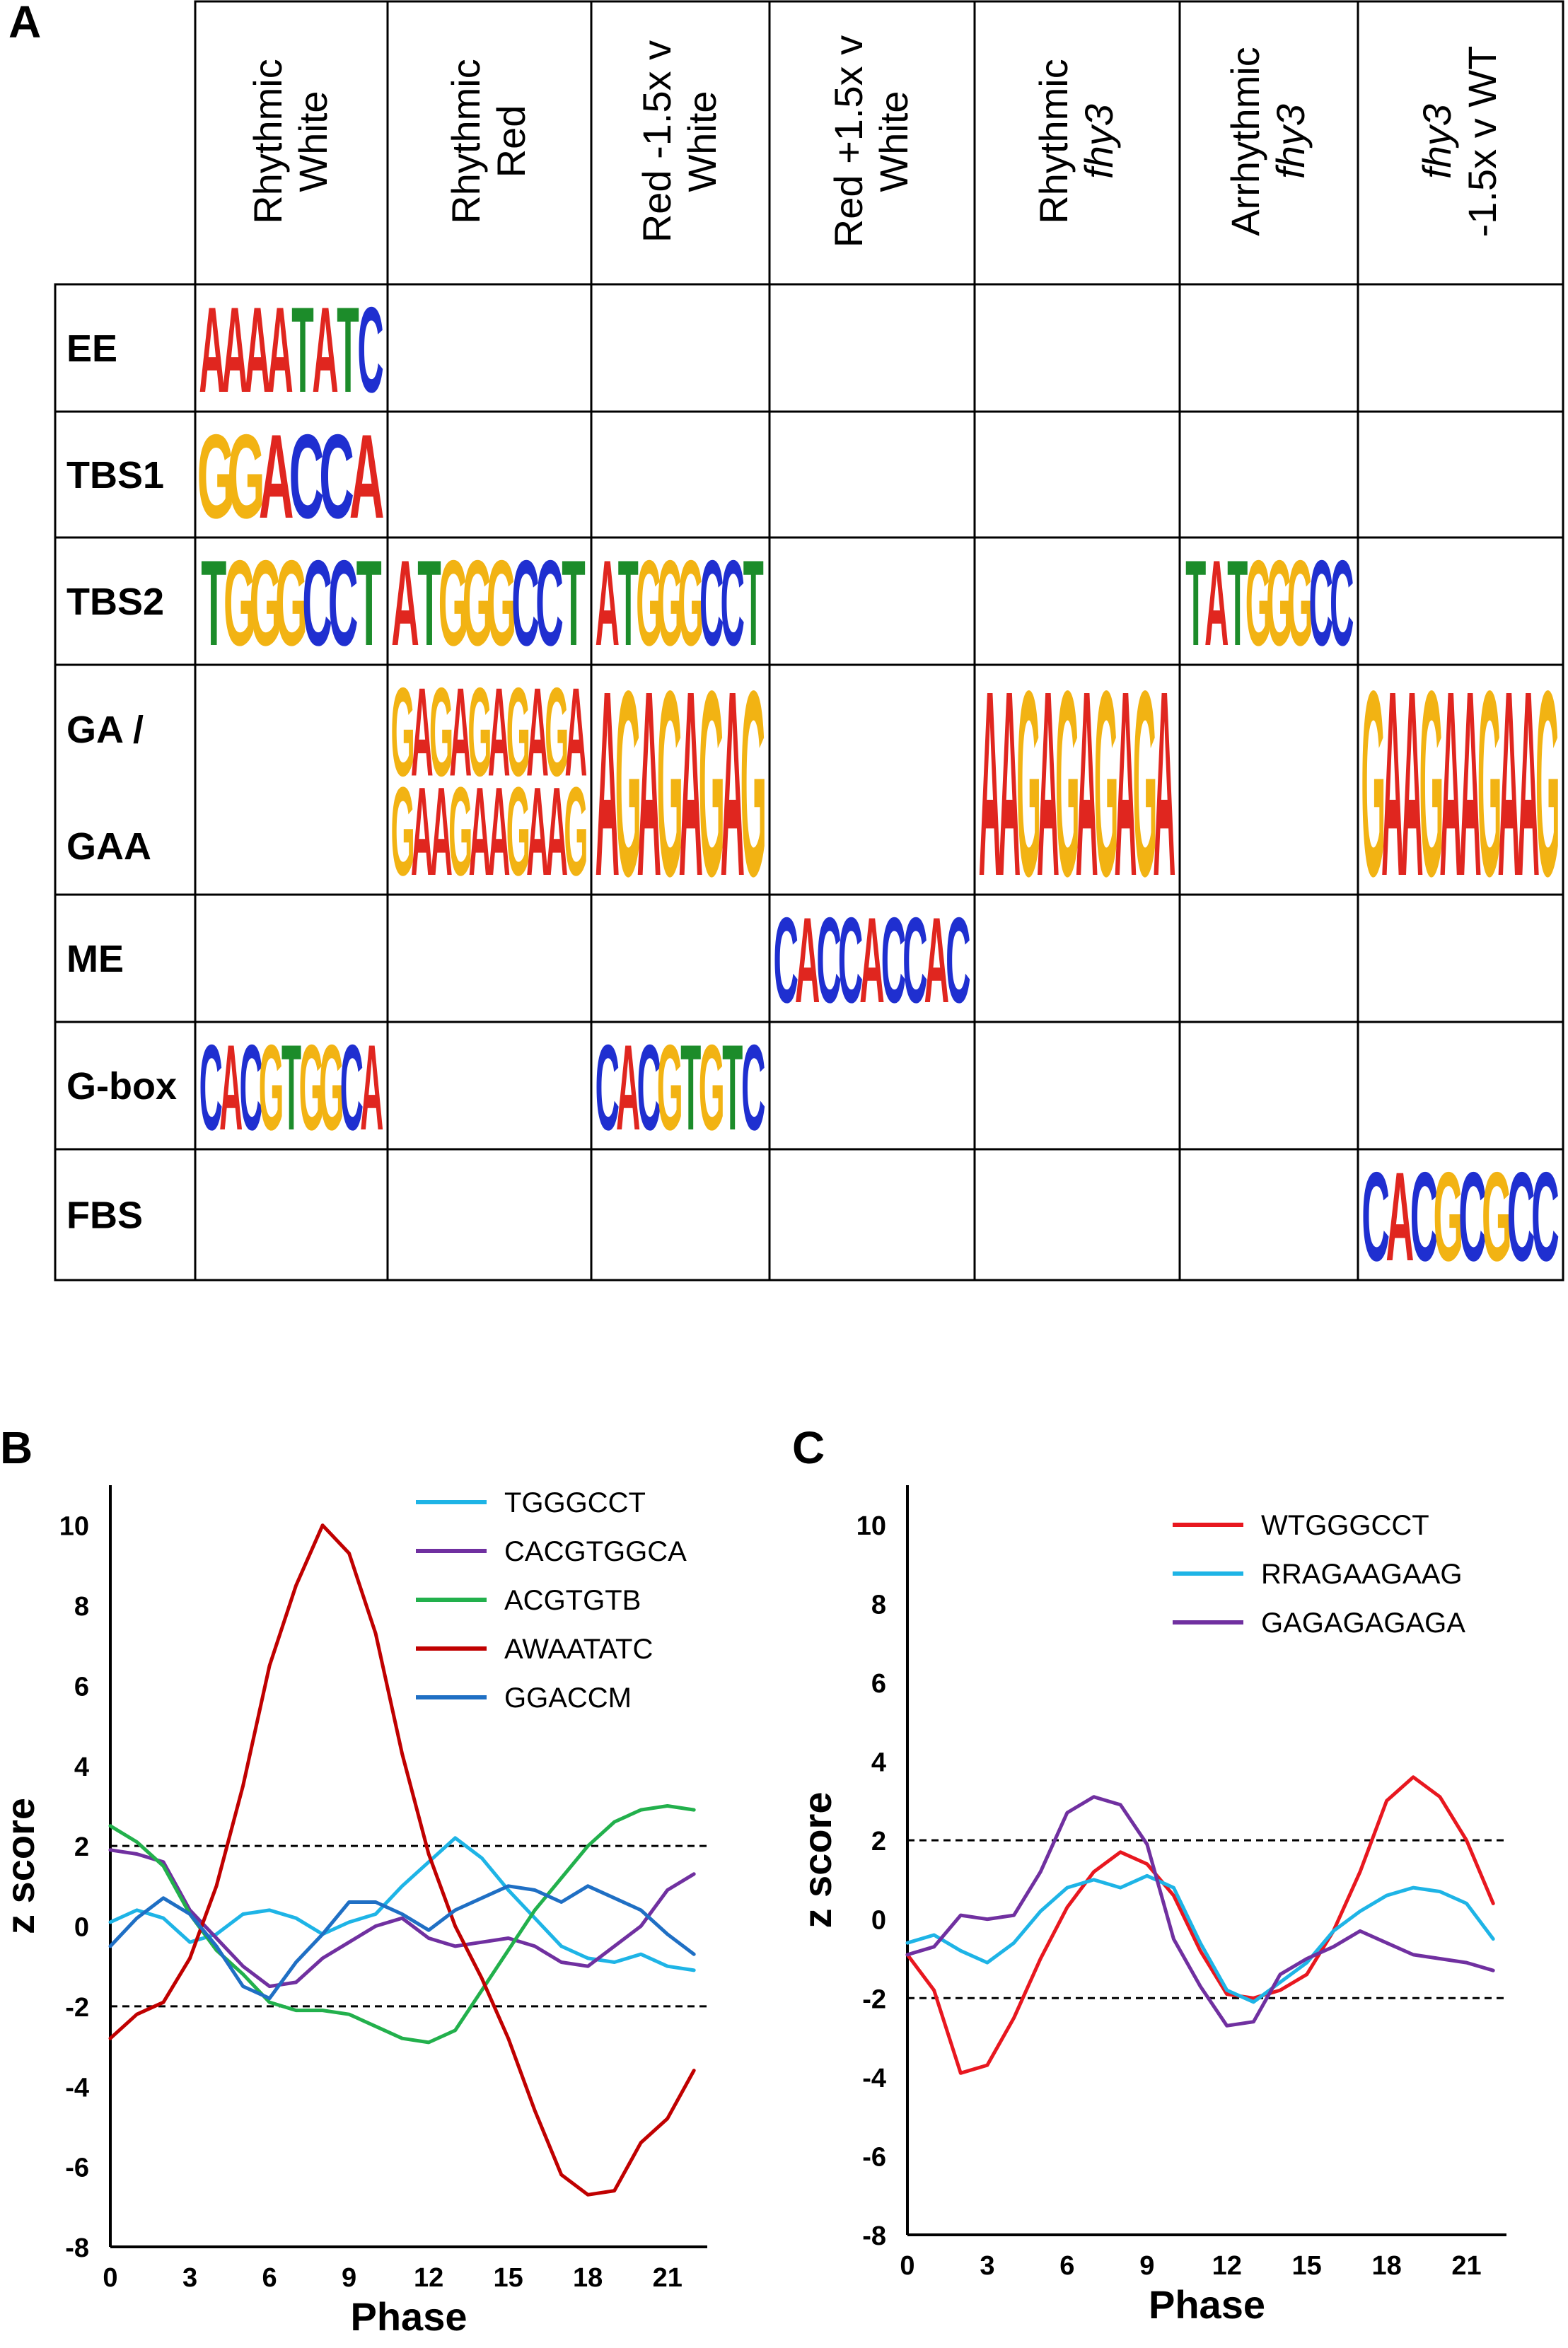 The image size is (1568, 2348). I want to click on motif-cell-r6-c5, so click(1268, 1214).